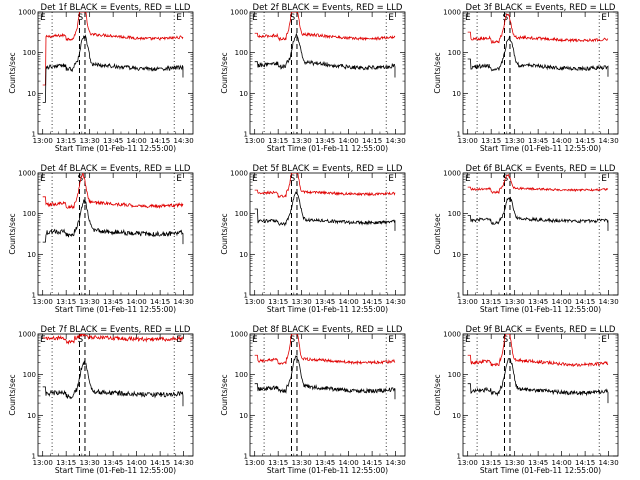 The image size is (640, 480). What do you see at coordinates (328, 330) in the screenshot?
I see `panel-title: Det 8f BLACK = Events, RED = LLD` at bounding box center [328, 330].